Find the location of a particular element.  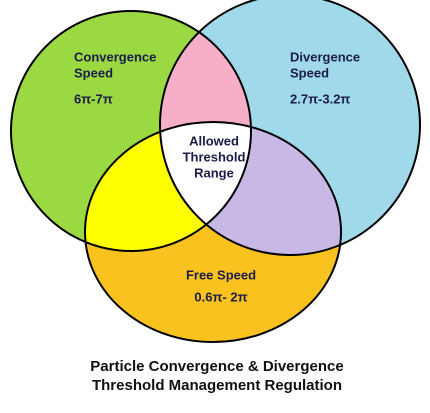

set-range: 2.7π-3.2π is located at coordinates (320, 98).